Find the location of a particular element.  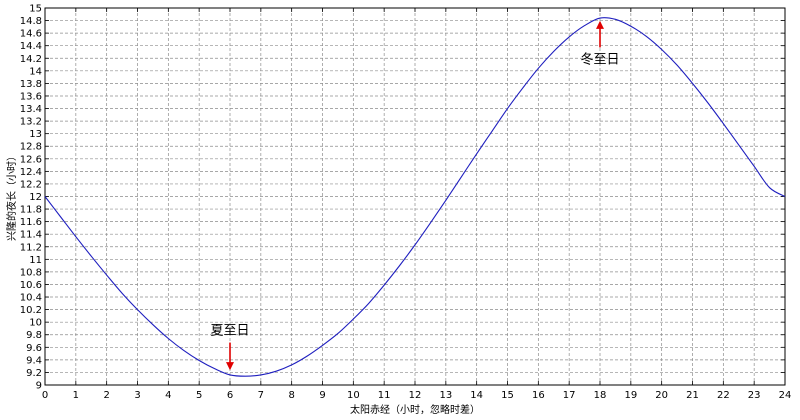

y-tick-label: 13 is located at coordinates (35, 134).